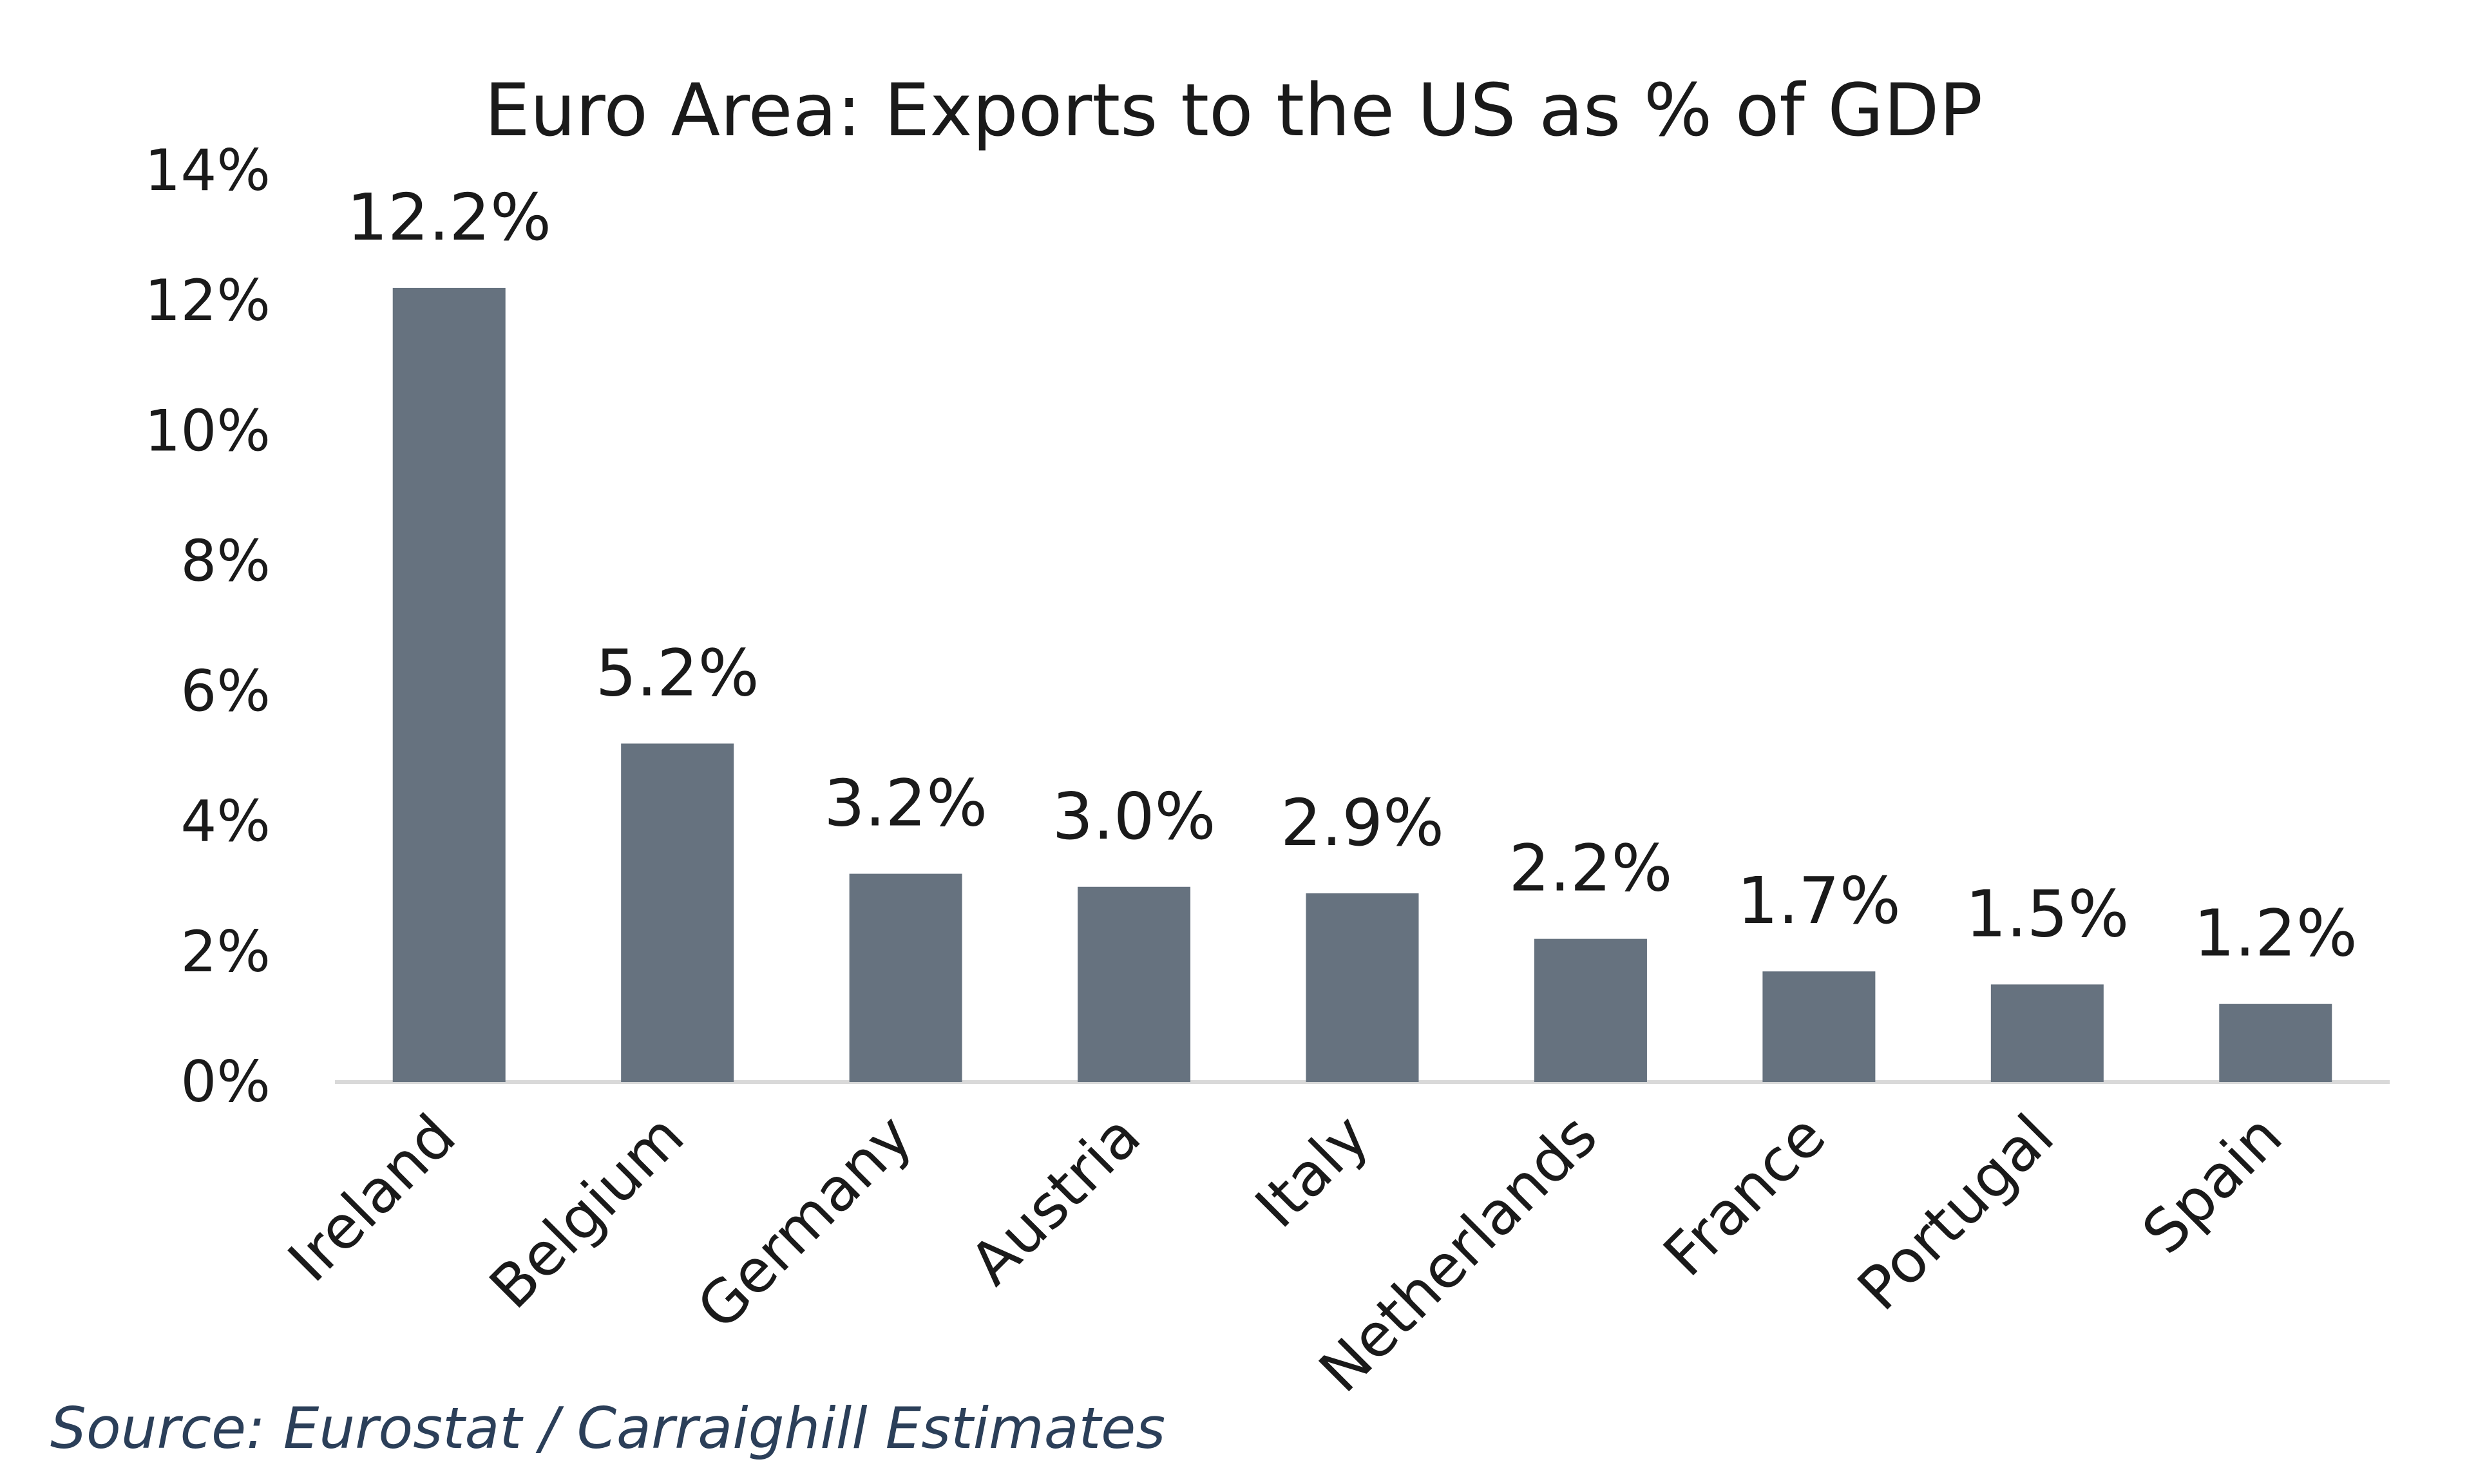 The height and width of the screenshot is (1484, 2467). What do you see at coordinates (1819, 1026) in the screenshot?
I see `bar-france` at bounding box center [1819, 1026].